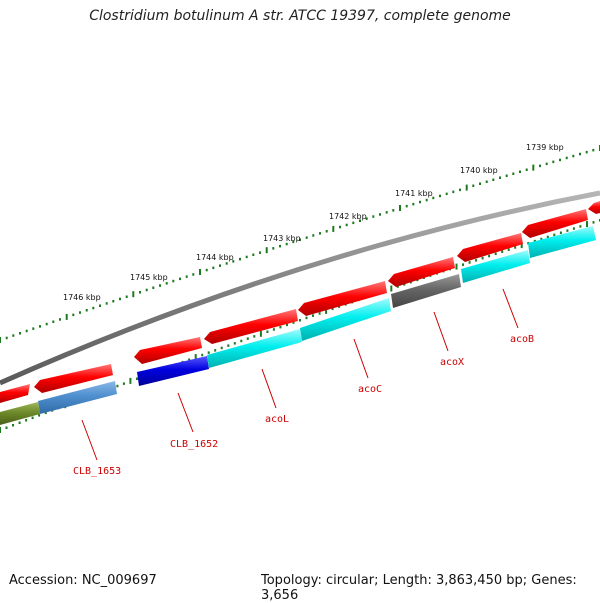 This screenshot has height=603, width=600. What do you see at coordinates (495, 266) in the screenshot?
I see `cds-block-acob-a` at bounding box center [495, 266].